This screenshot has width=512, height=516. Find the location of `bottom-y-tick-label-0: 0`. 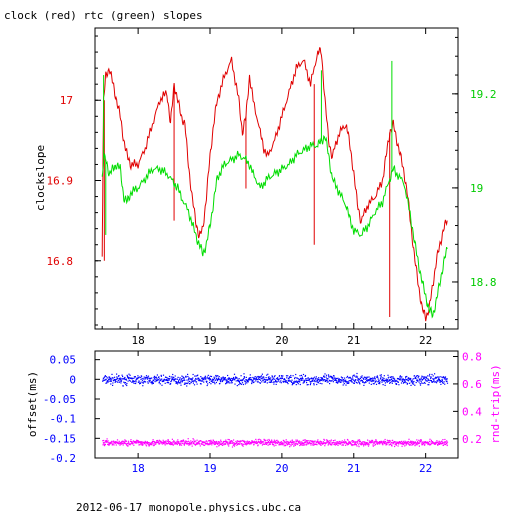

bottom-y-tick-label-0: 0 is located at coordinates (72, 379).